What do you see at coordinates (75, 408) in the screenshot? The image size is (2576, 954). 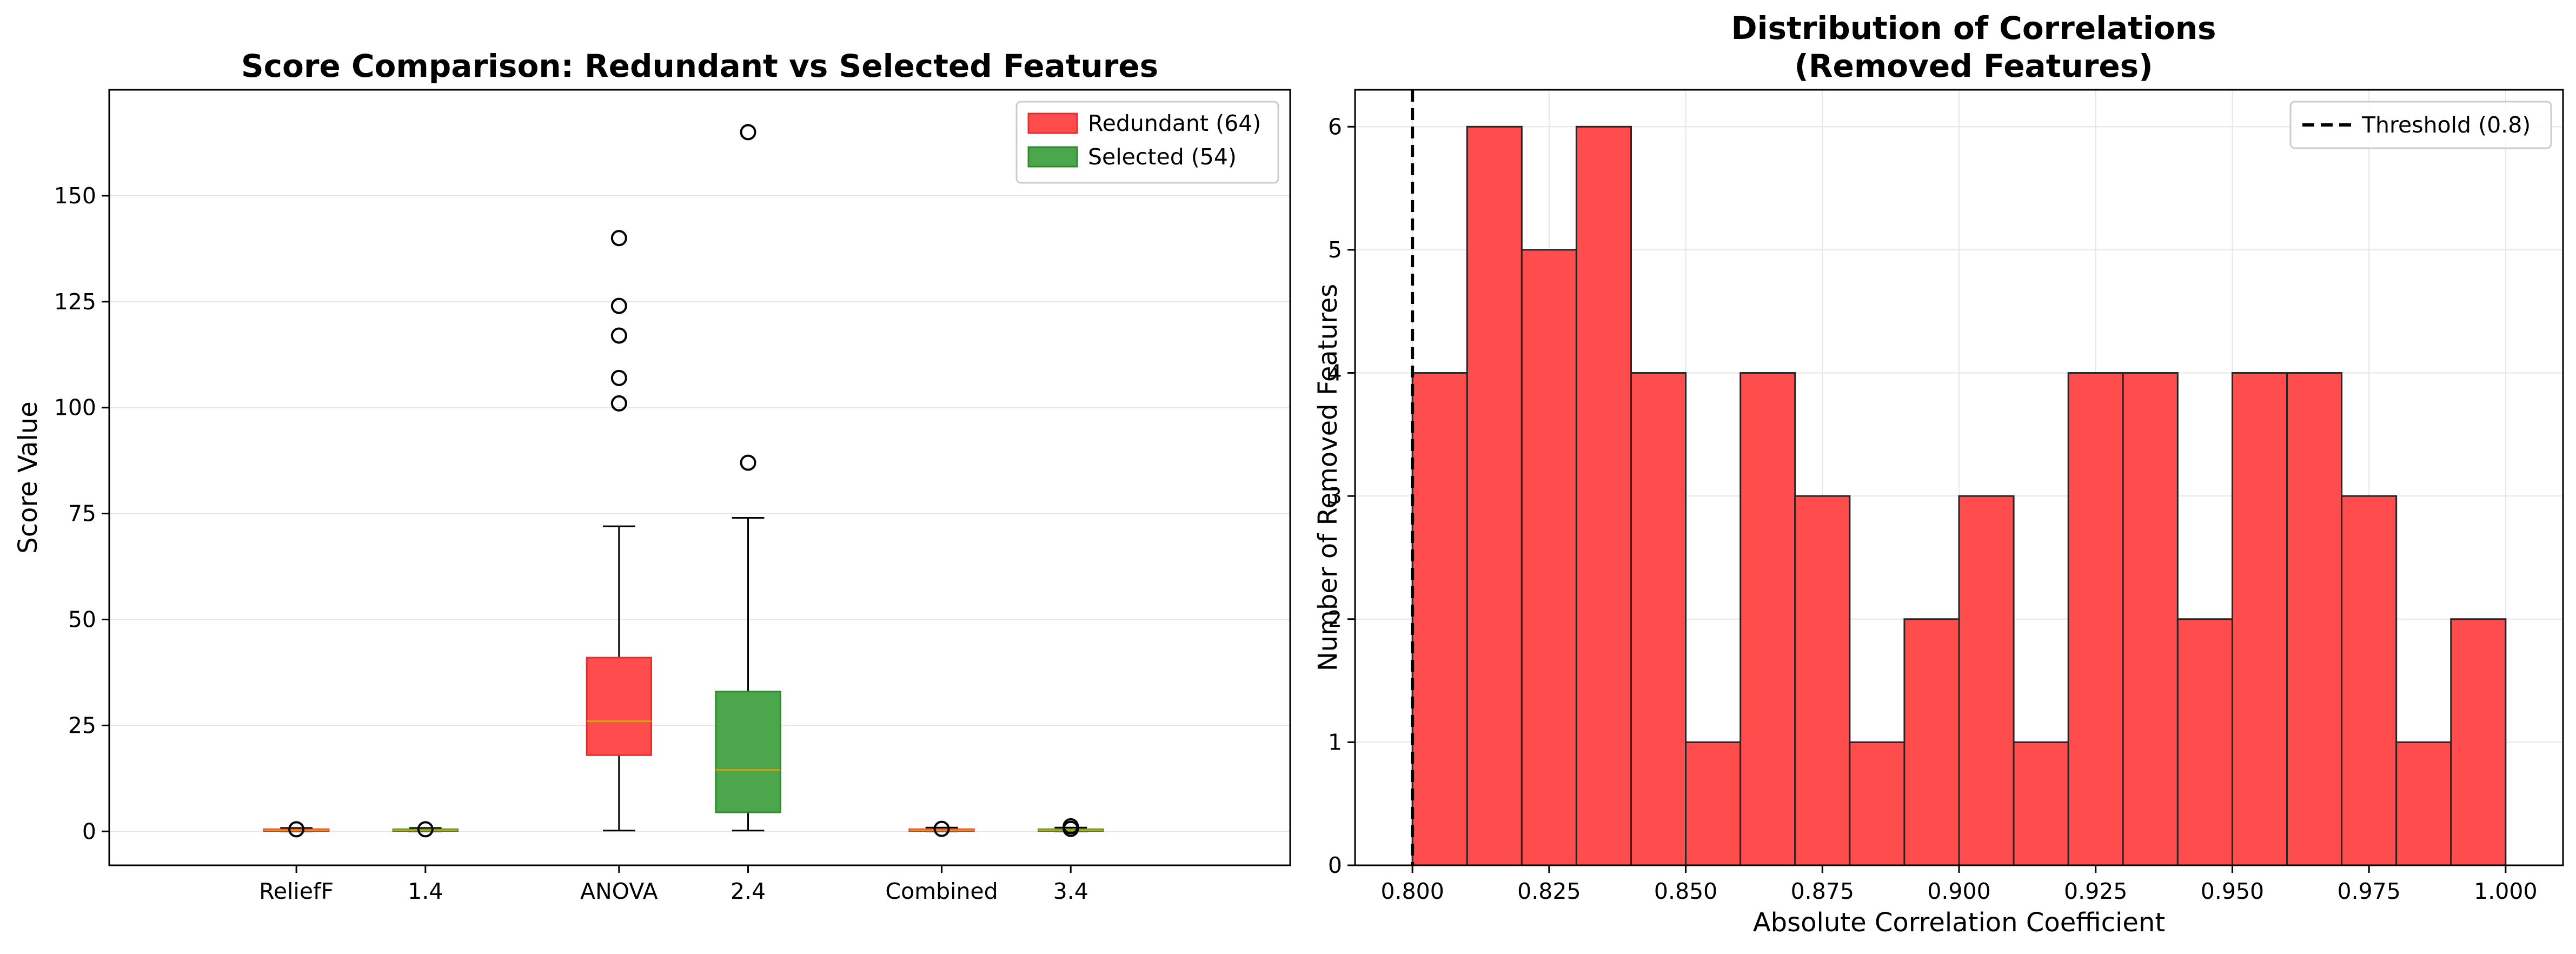 I see `y-tick-label: 100` at bounding box center [75, 408].